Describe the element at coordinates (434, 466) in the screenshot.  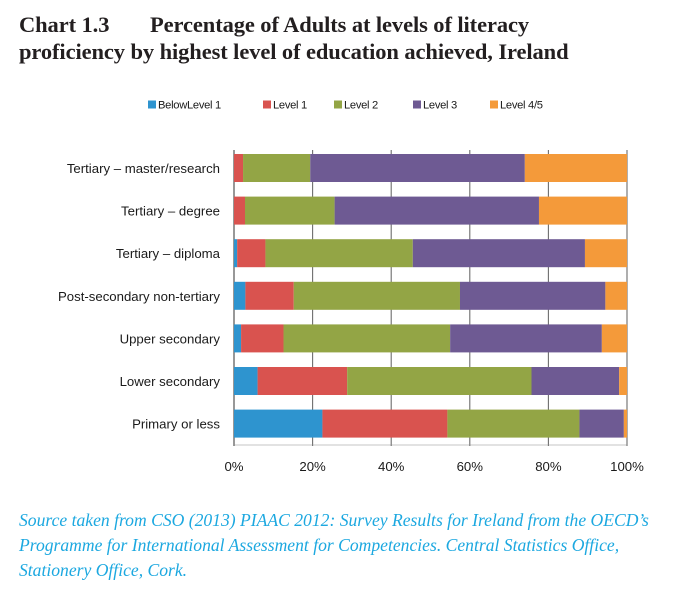
I see `x-tick-labels: 0% 20% 40% 60% 80% 100%` at that location.